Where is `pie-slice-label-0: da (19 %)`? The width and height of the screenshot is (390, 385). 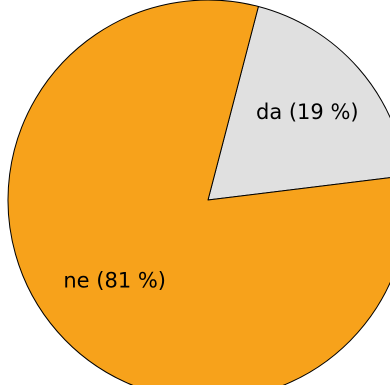
pie-slice-label-0: da (19 %) is located at coordinates (307, 112).